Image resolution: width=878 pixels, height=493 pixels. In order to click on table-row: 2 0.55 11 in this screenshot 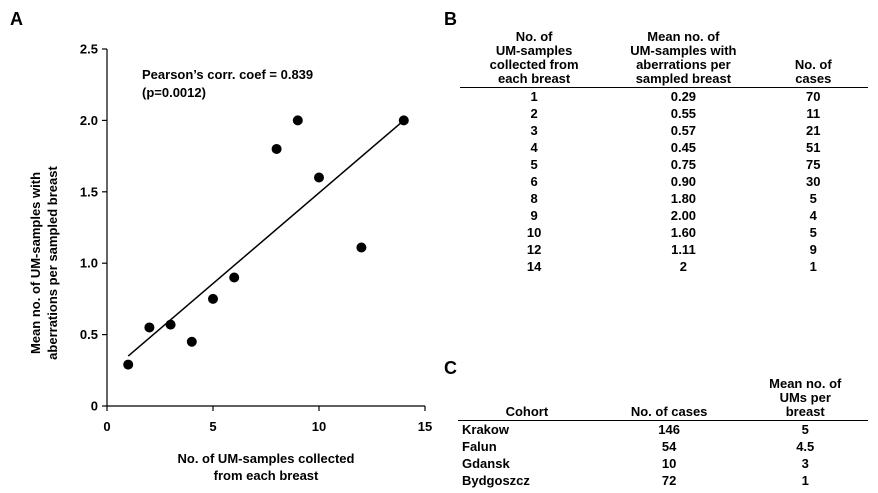, I will do `click(664, 113)`.